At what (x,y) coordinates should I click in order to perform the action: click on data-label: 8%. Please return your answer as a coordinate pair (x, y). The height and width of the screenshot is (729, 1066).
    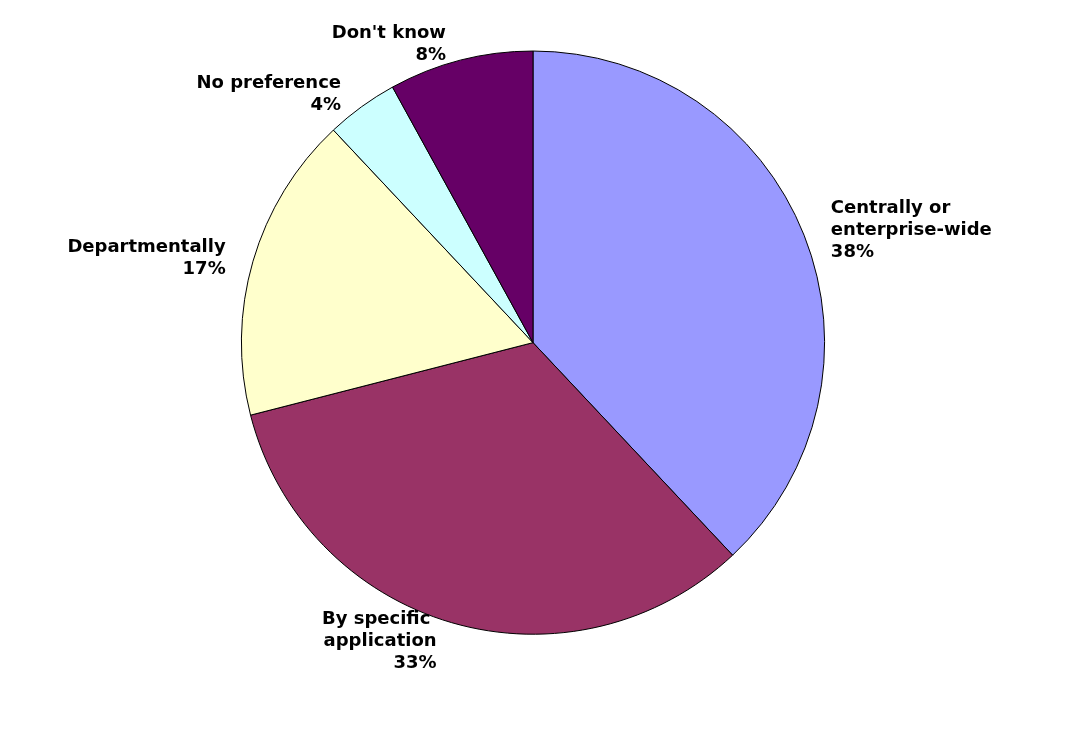
    Looking at the image, I should click on (431, 54).